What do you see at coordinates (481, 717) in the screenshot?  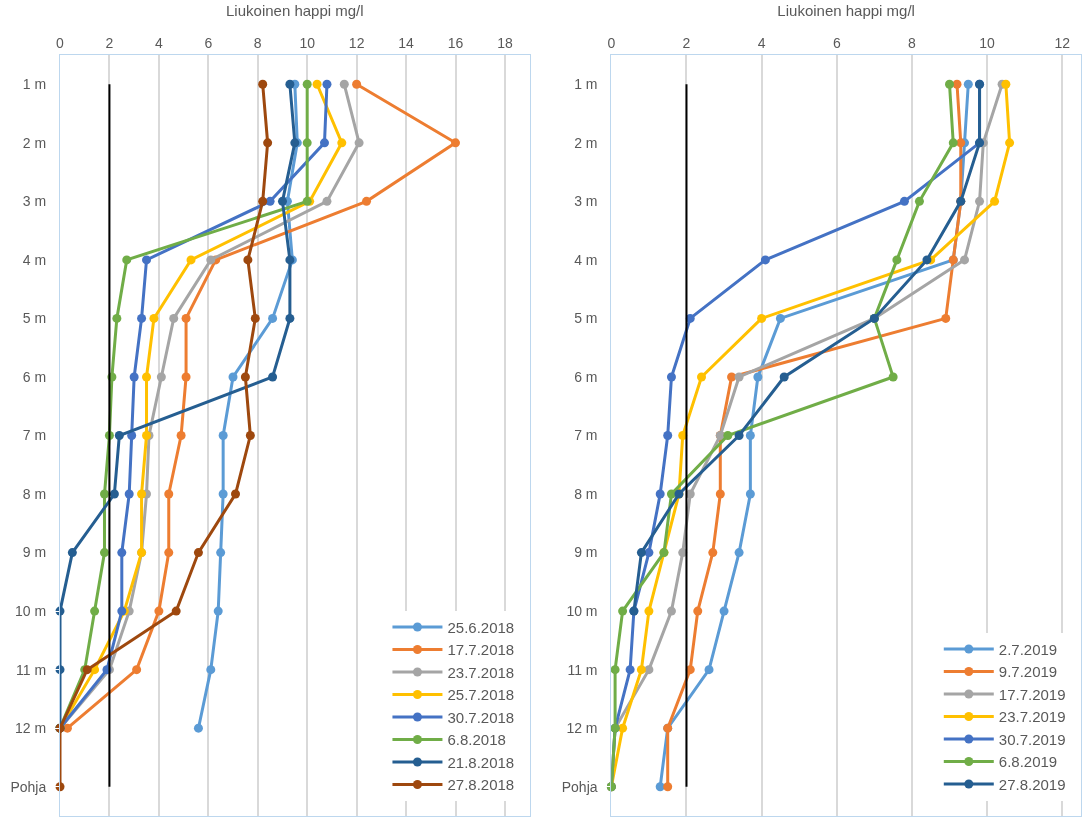 I see `legend-label: 30.7.2018` at bounding box center [481, 717].